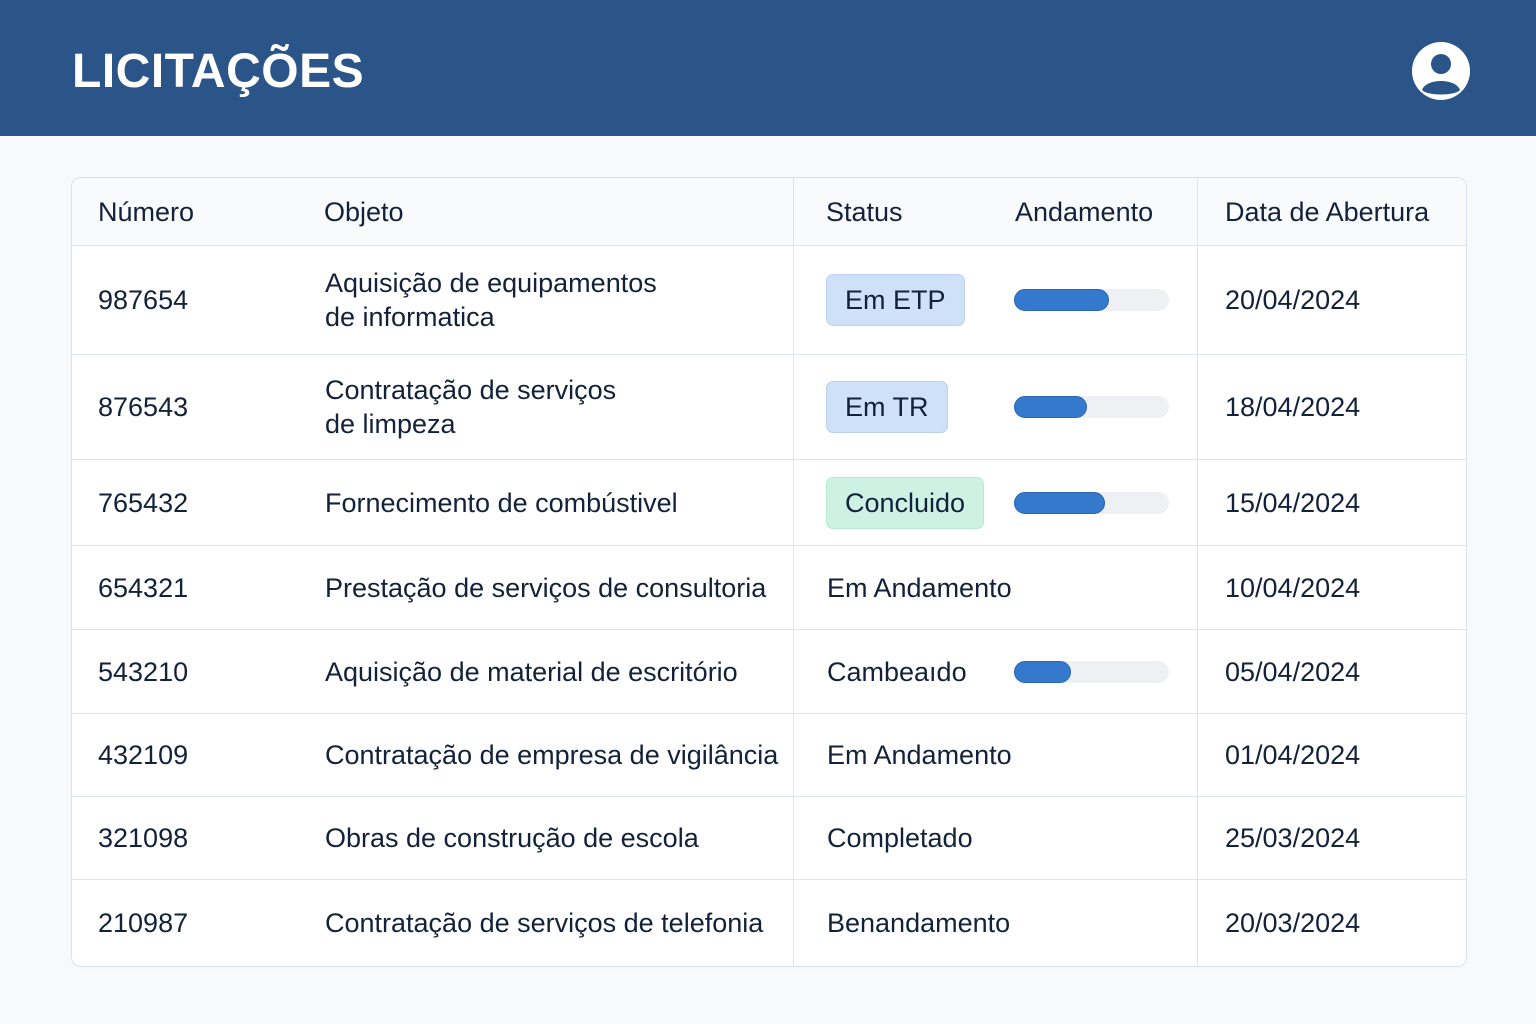  Describe the element at coordinates (897, 671) in the screenshot. I see `status-text: Cambeaıdo` at that location.